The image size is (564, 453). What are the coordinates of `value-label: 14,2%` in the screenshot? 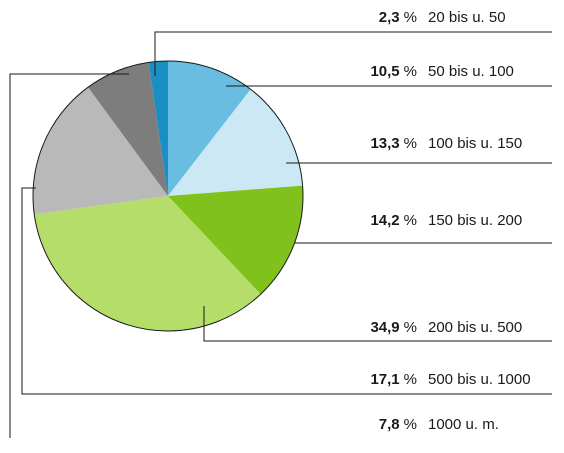 It's located at (393, 220).